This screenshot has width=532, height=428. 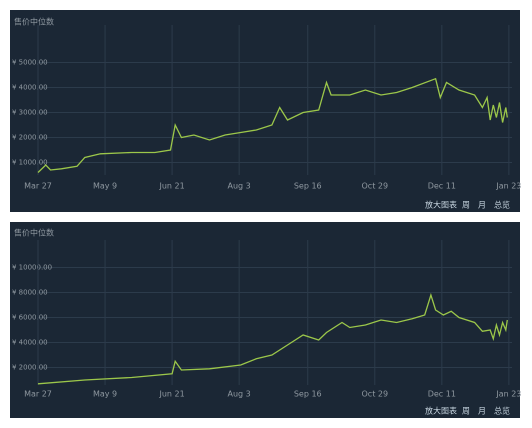 I want to click on y-tick-label: ¥ 5000.00, so click(x=30, y=63).